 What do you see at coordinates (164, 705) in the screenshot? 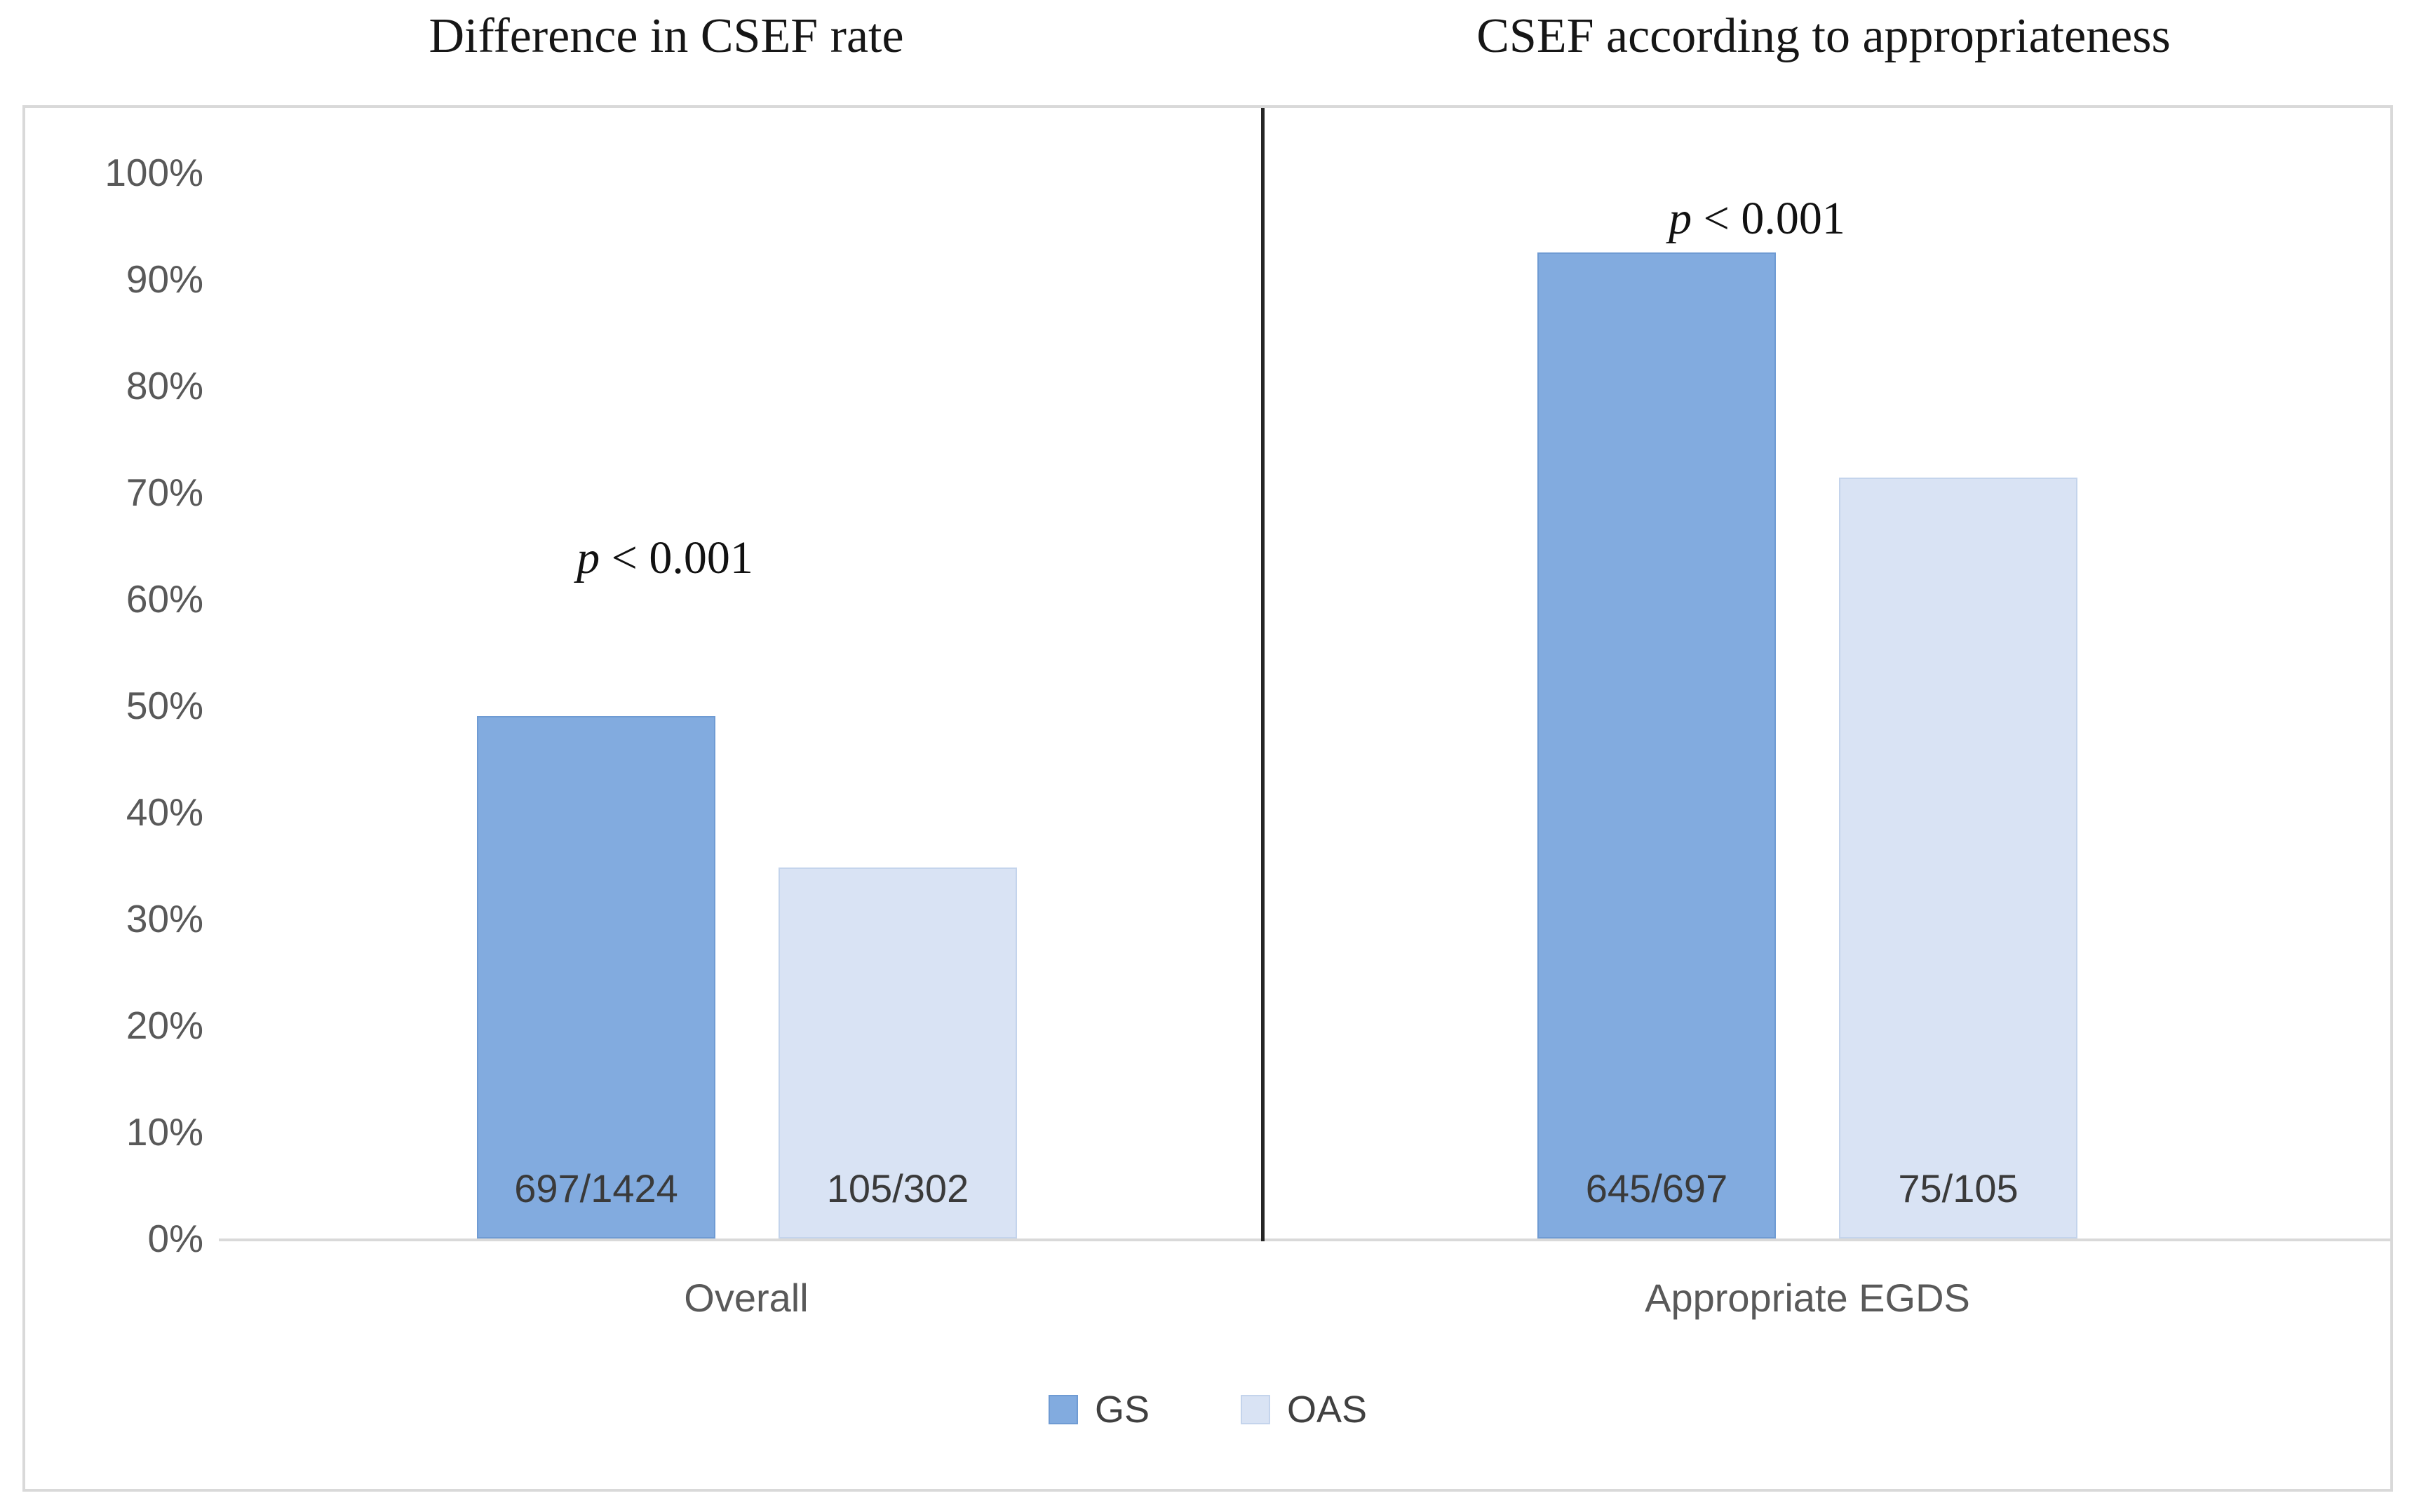
I see `y-tick-50pct: 50%` at bounding box center [164, 705].